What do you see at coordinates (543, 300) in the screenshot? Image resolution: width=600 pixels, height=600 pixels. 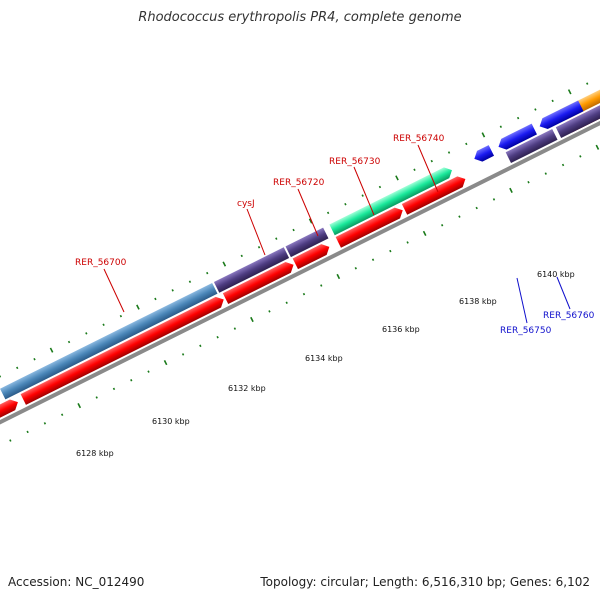 I see `label-leaders-blue` at bounding box center [543, 300].